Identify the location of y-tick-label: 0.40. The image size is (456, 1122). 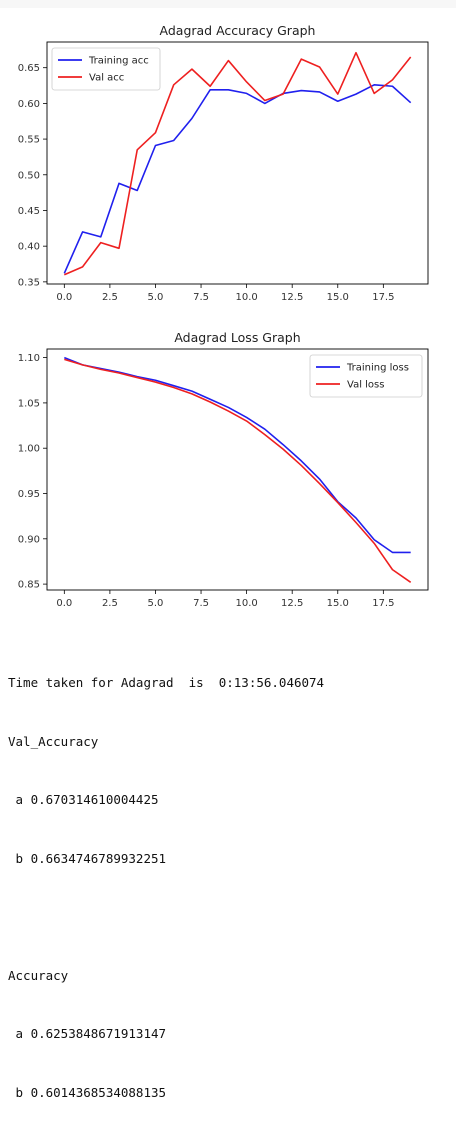
(29, 247).